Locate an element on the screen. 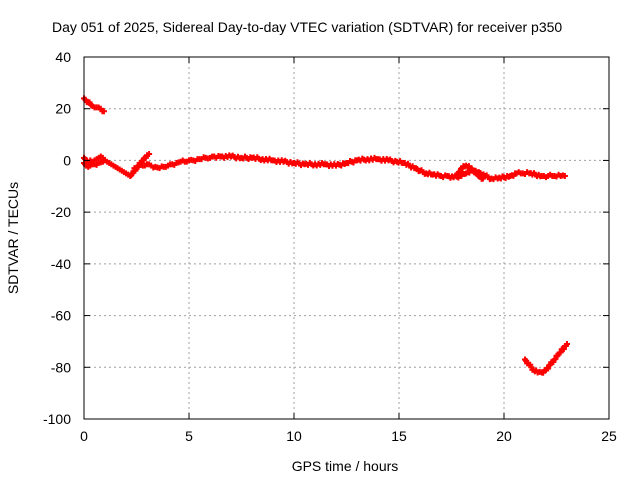  x-tick-label: 25 is located at coordinates (609, 436).